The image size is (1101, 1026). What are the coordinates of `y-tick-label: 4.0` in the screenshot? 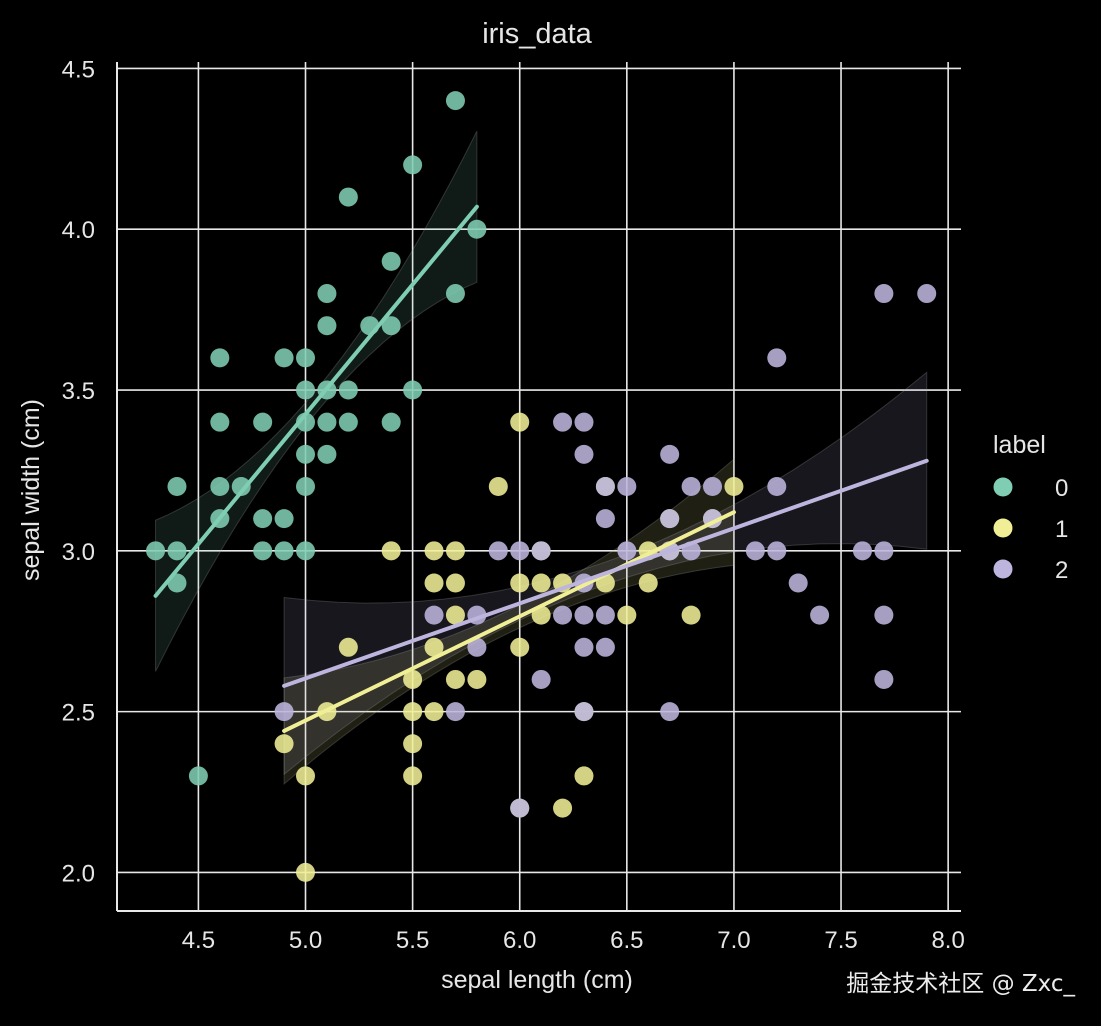 It's located at (78, 230).